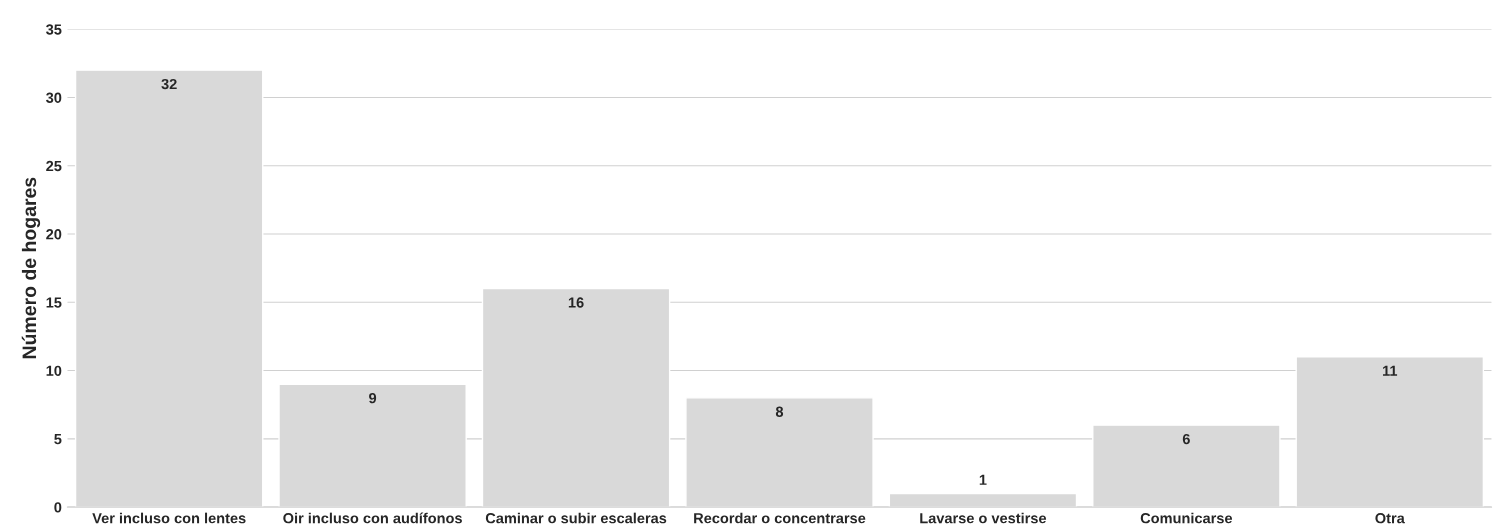 The image size is (1499, 531). I want to click on y-tick-label: 5, so click(58, 439).